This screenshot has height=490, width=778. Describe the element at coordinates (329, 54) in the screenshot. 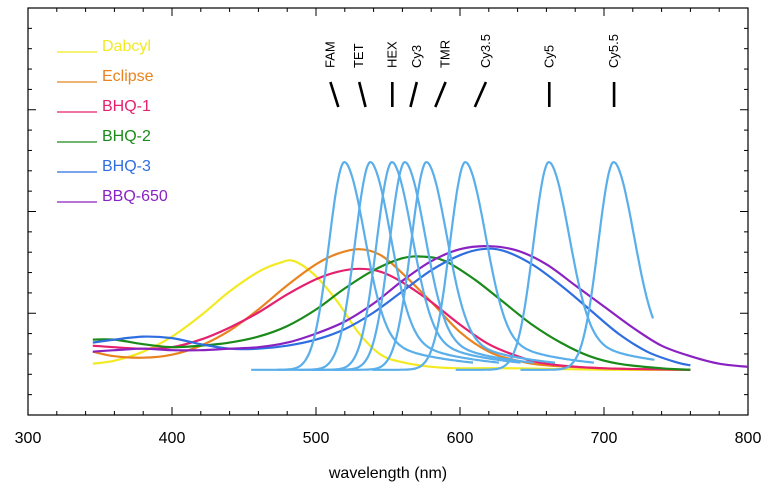

I see `dye-label-fam: FAM` at that location.